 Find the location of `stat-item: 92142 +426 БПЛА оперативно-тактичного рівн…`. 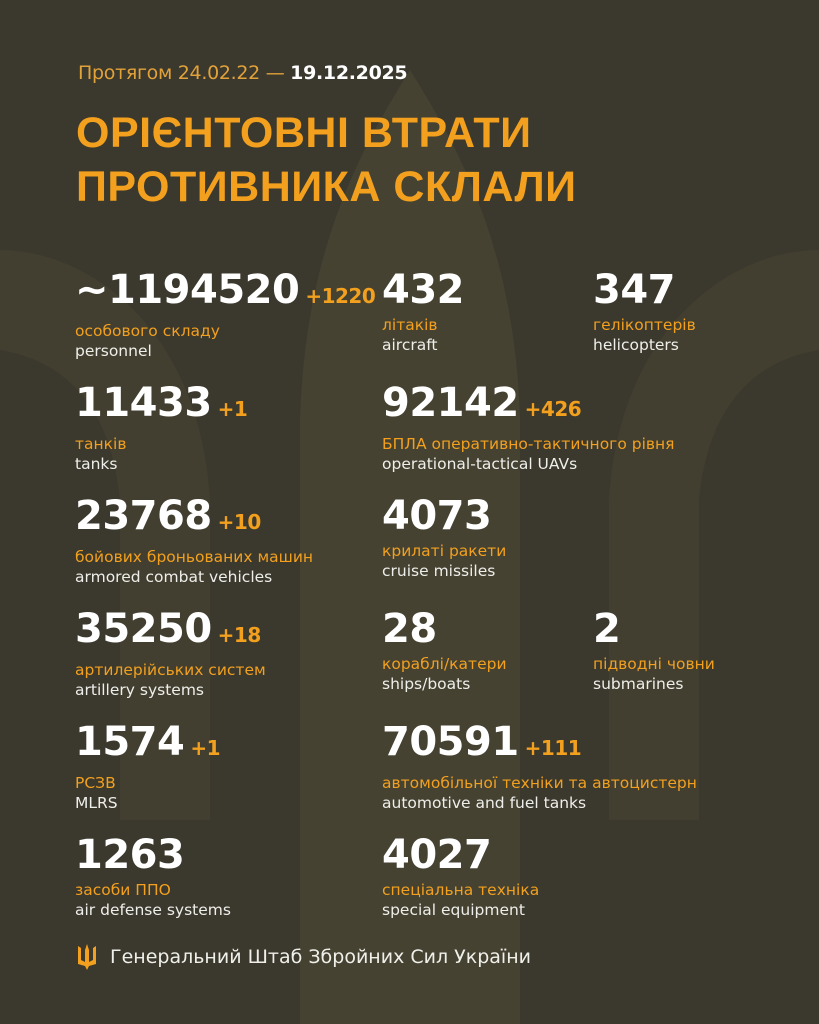

stat-item: 92142 +426 БПЛА оперативно-тактичного рівн… is located at coordinates (528, 427).